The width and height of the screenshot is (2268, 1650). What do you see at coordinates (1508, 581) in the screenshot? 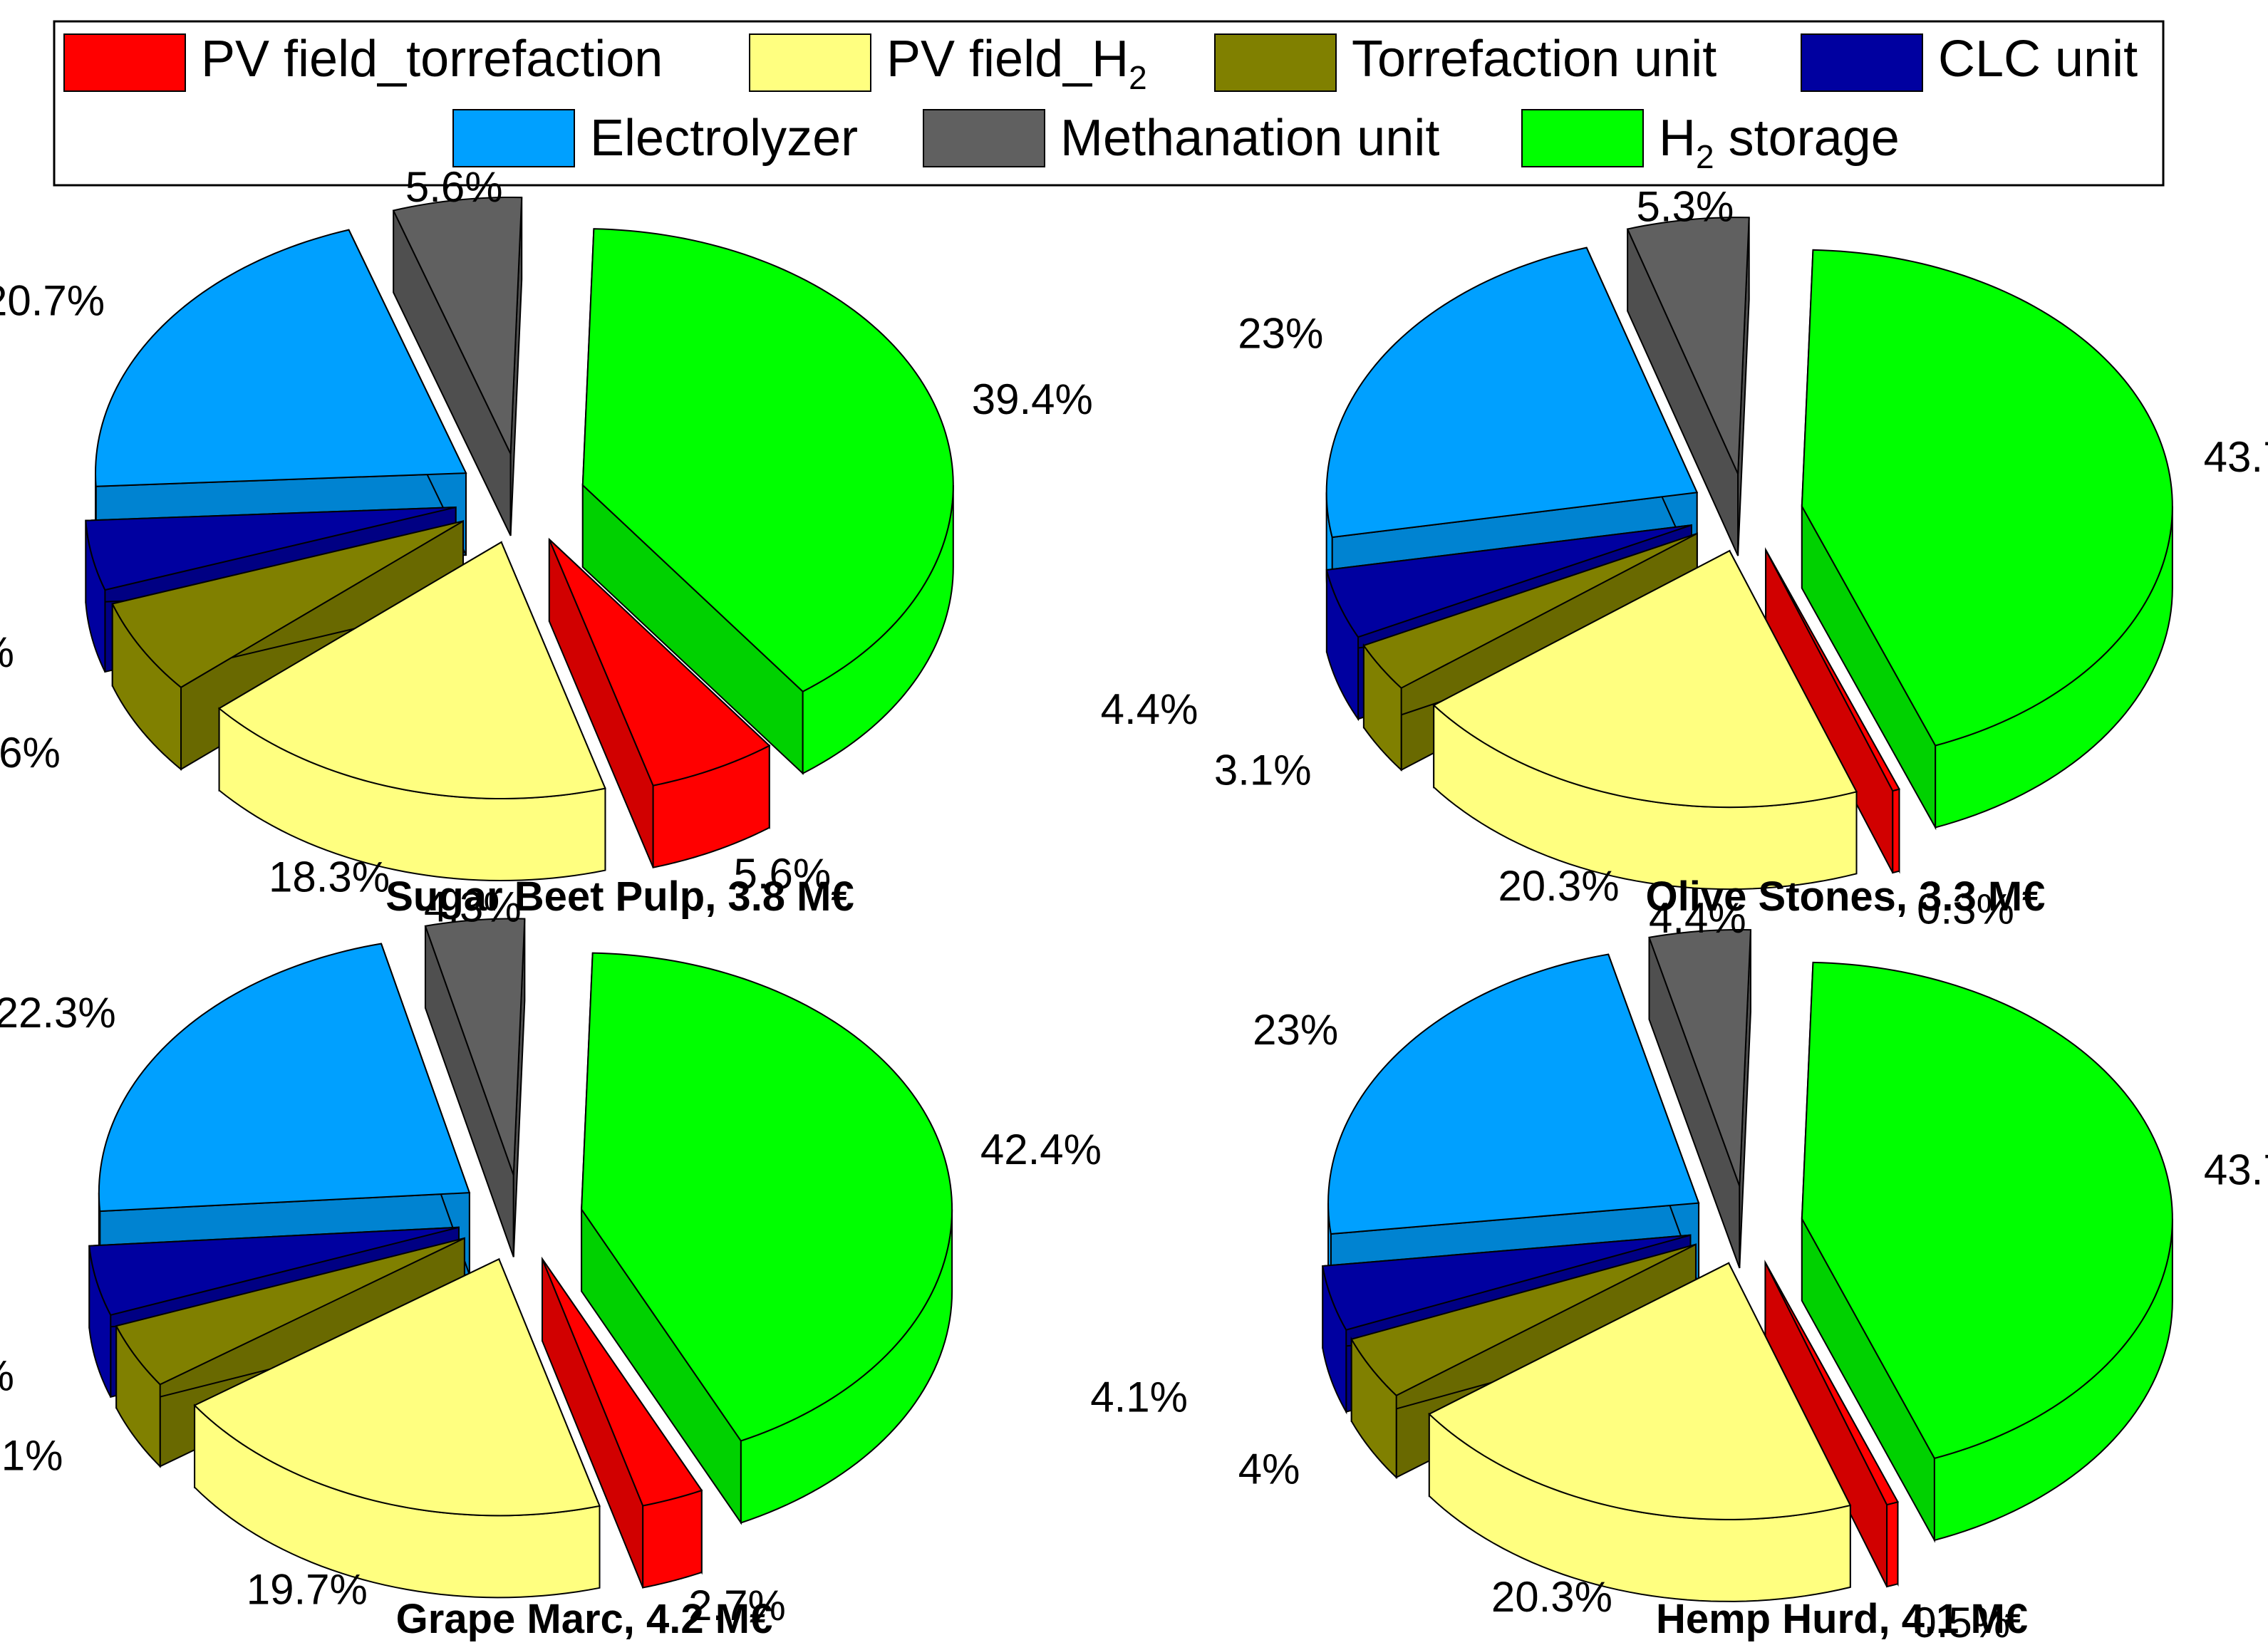
I see `pie-2-slice-clc` at bounding box center [1508, 581].